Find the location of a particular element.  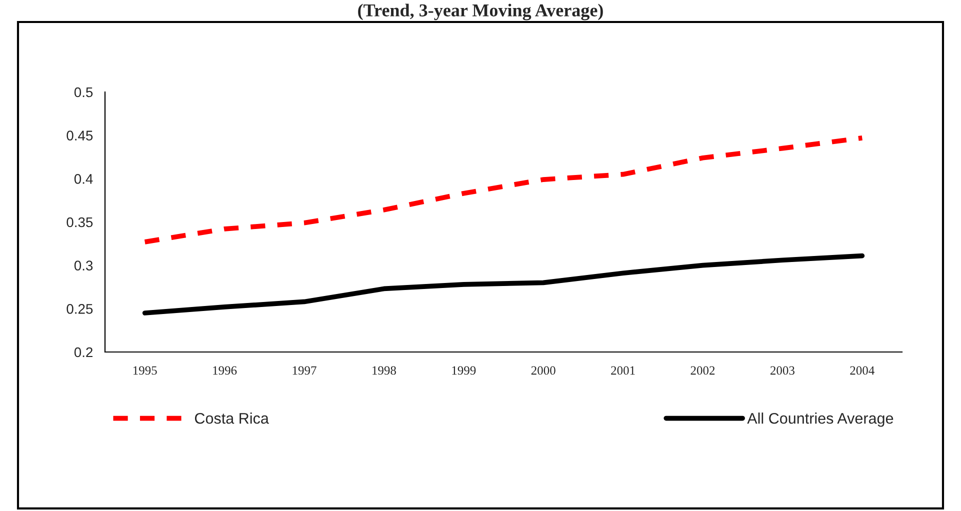

legend-label: Costa Rica is located at coordinates (231, 418).